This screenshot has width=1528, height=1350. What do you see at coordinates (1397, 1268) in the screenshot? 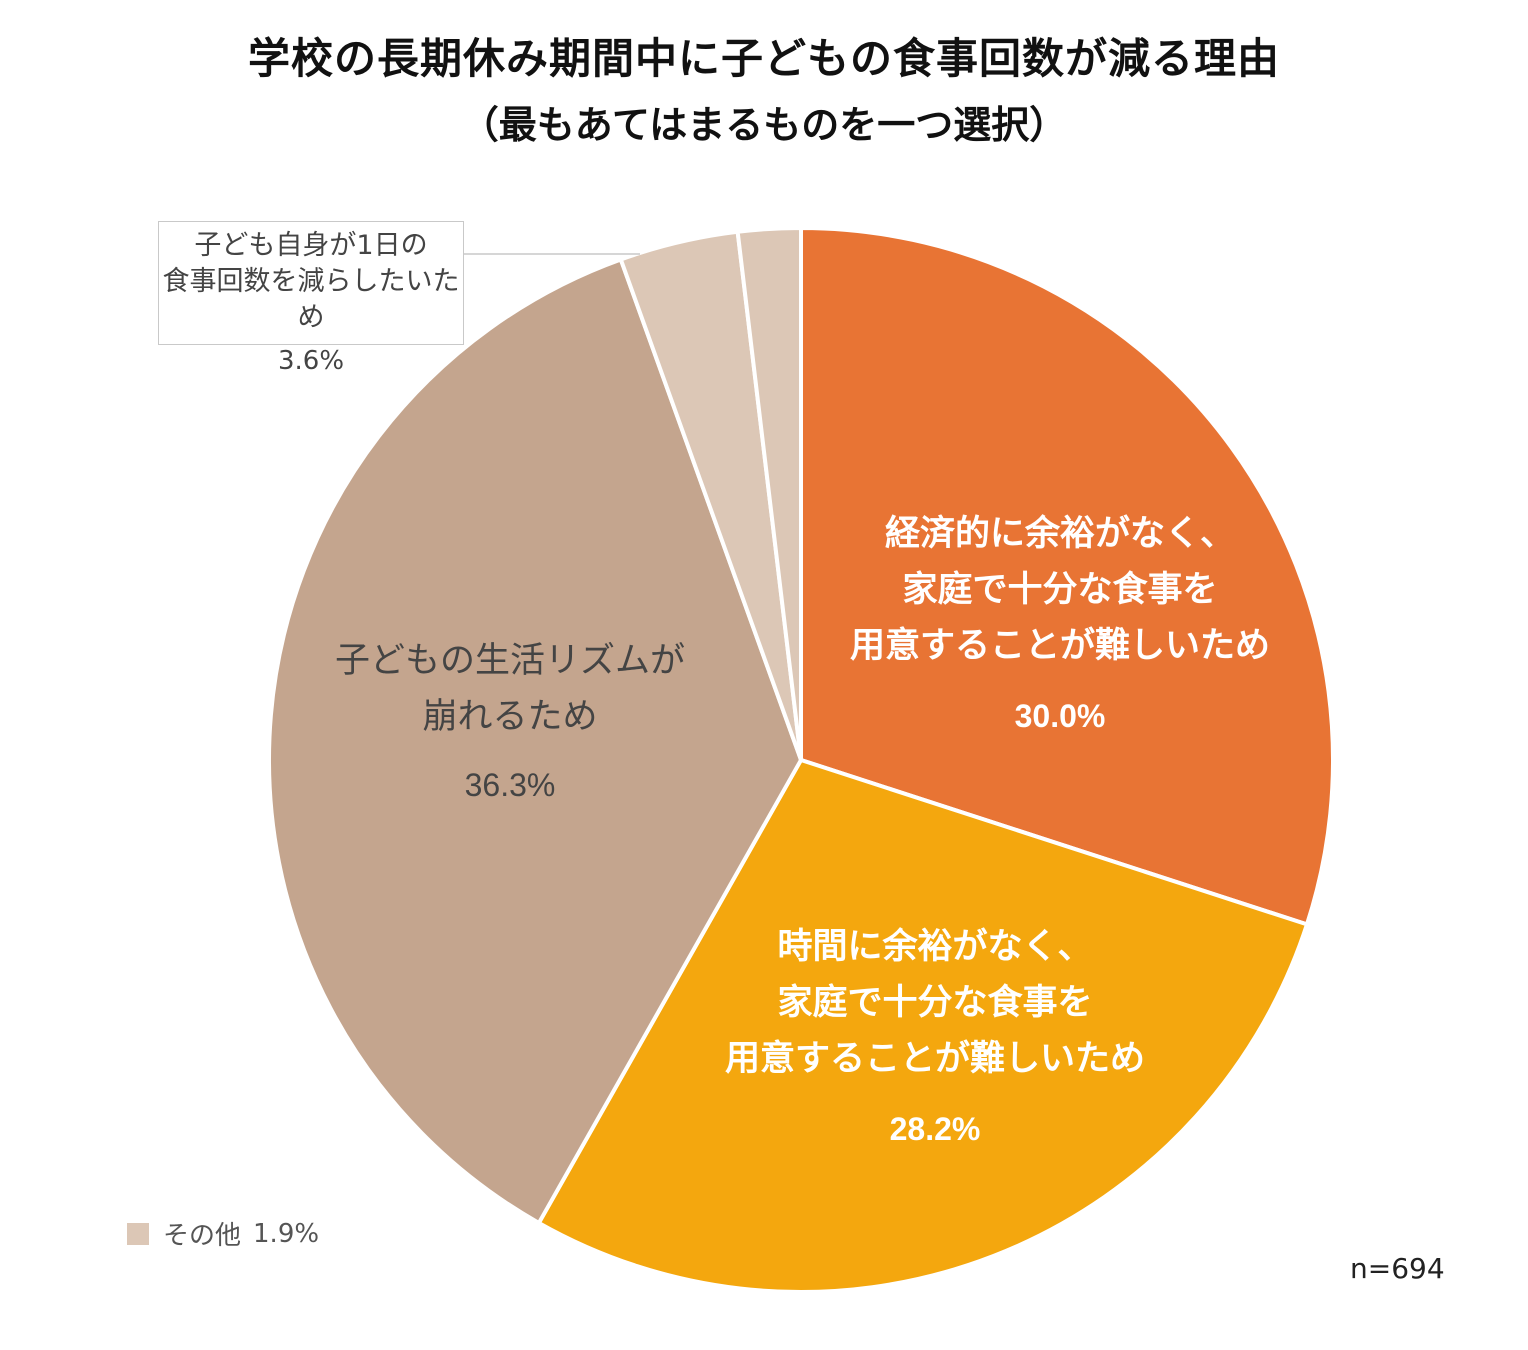
I see `sample-size: n=694` at bounding box center [1397, 1268].